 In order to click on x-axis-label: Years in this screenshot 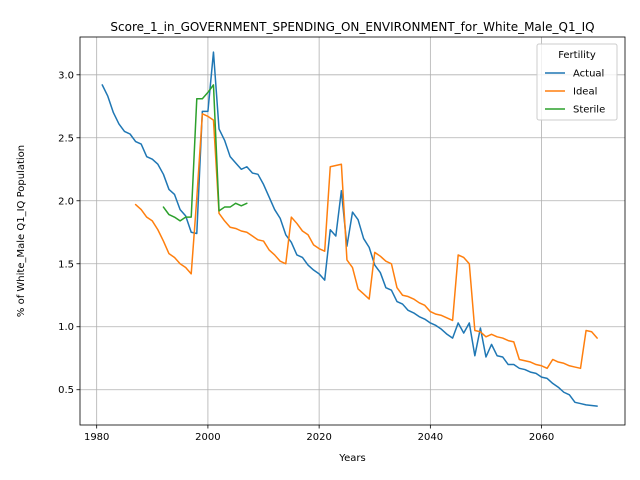, I will do `click(351, 458)`.